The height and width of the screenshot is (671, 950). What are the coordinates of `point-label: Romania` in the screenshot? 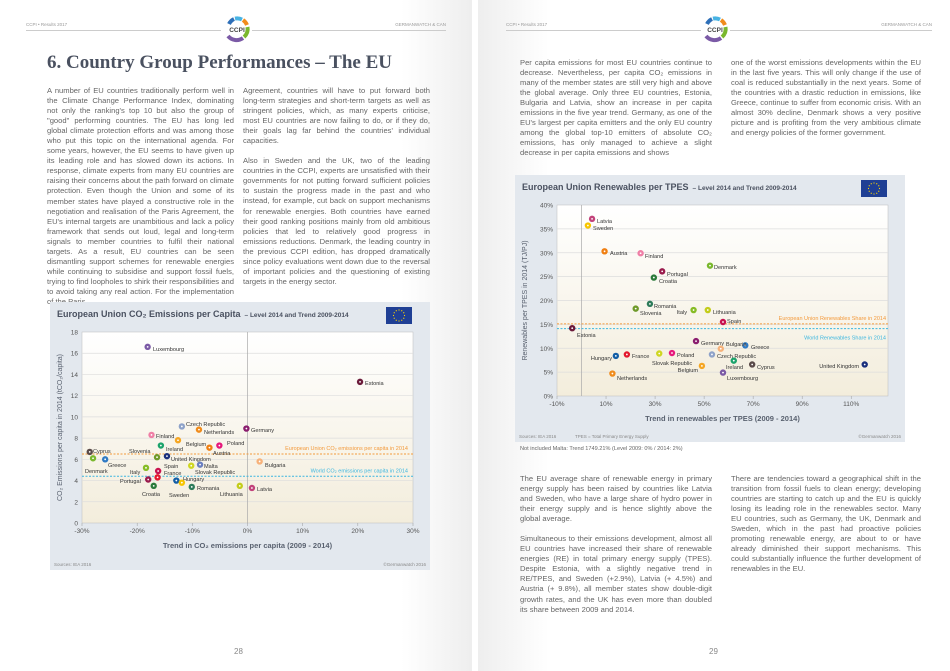 It's located at (208, 489).